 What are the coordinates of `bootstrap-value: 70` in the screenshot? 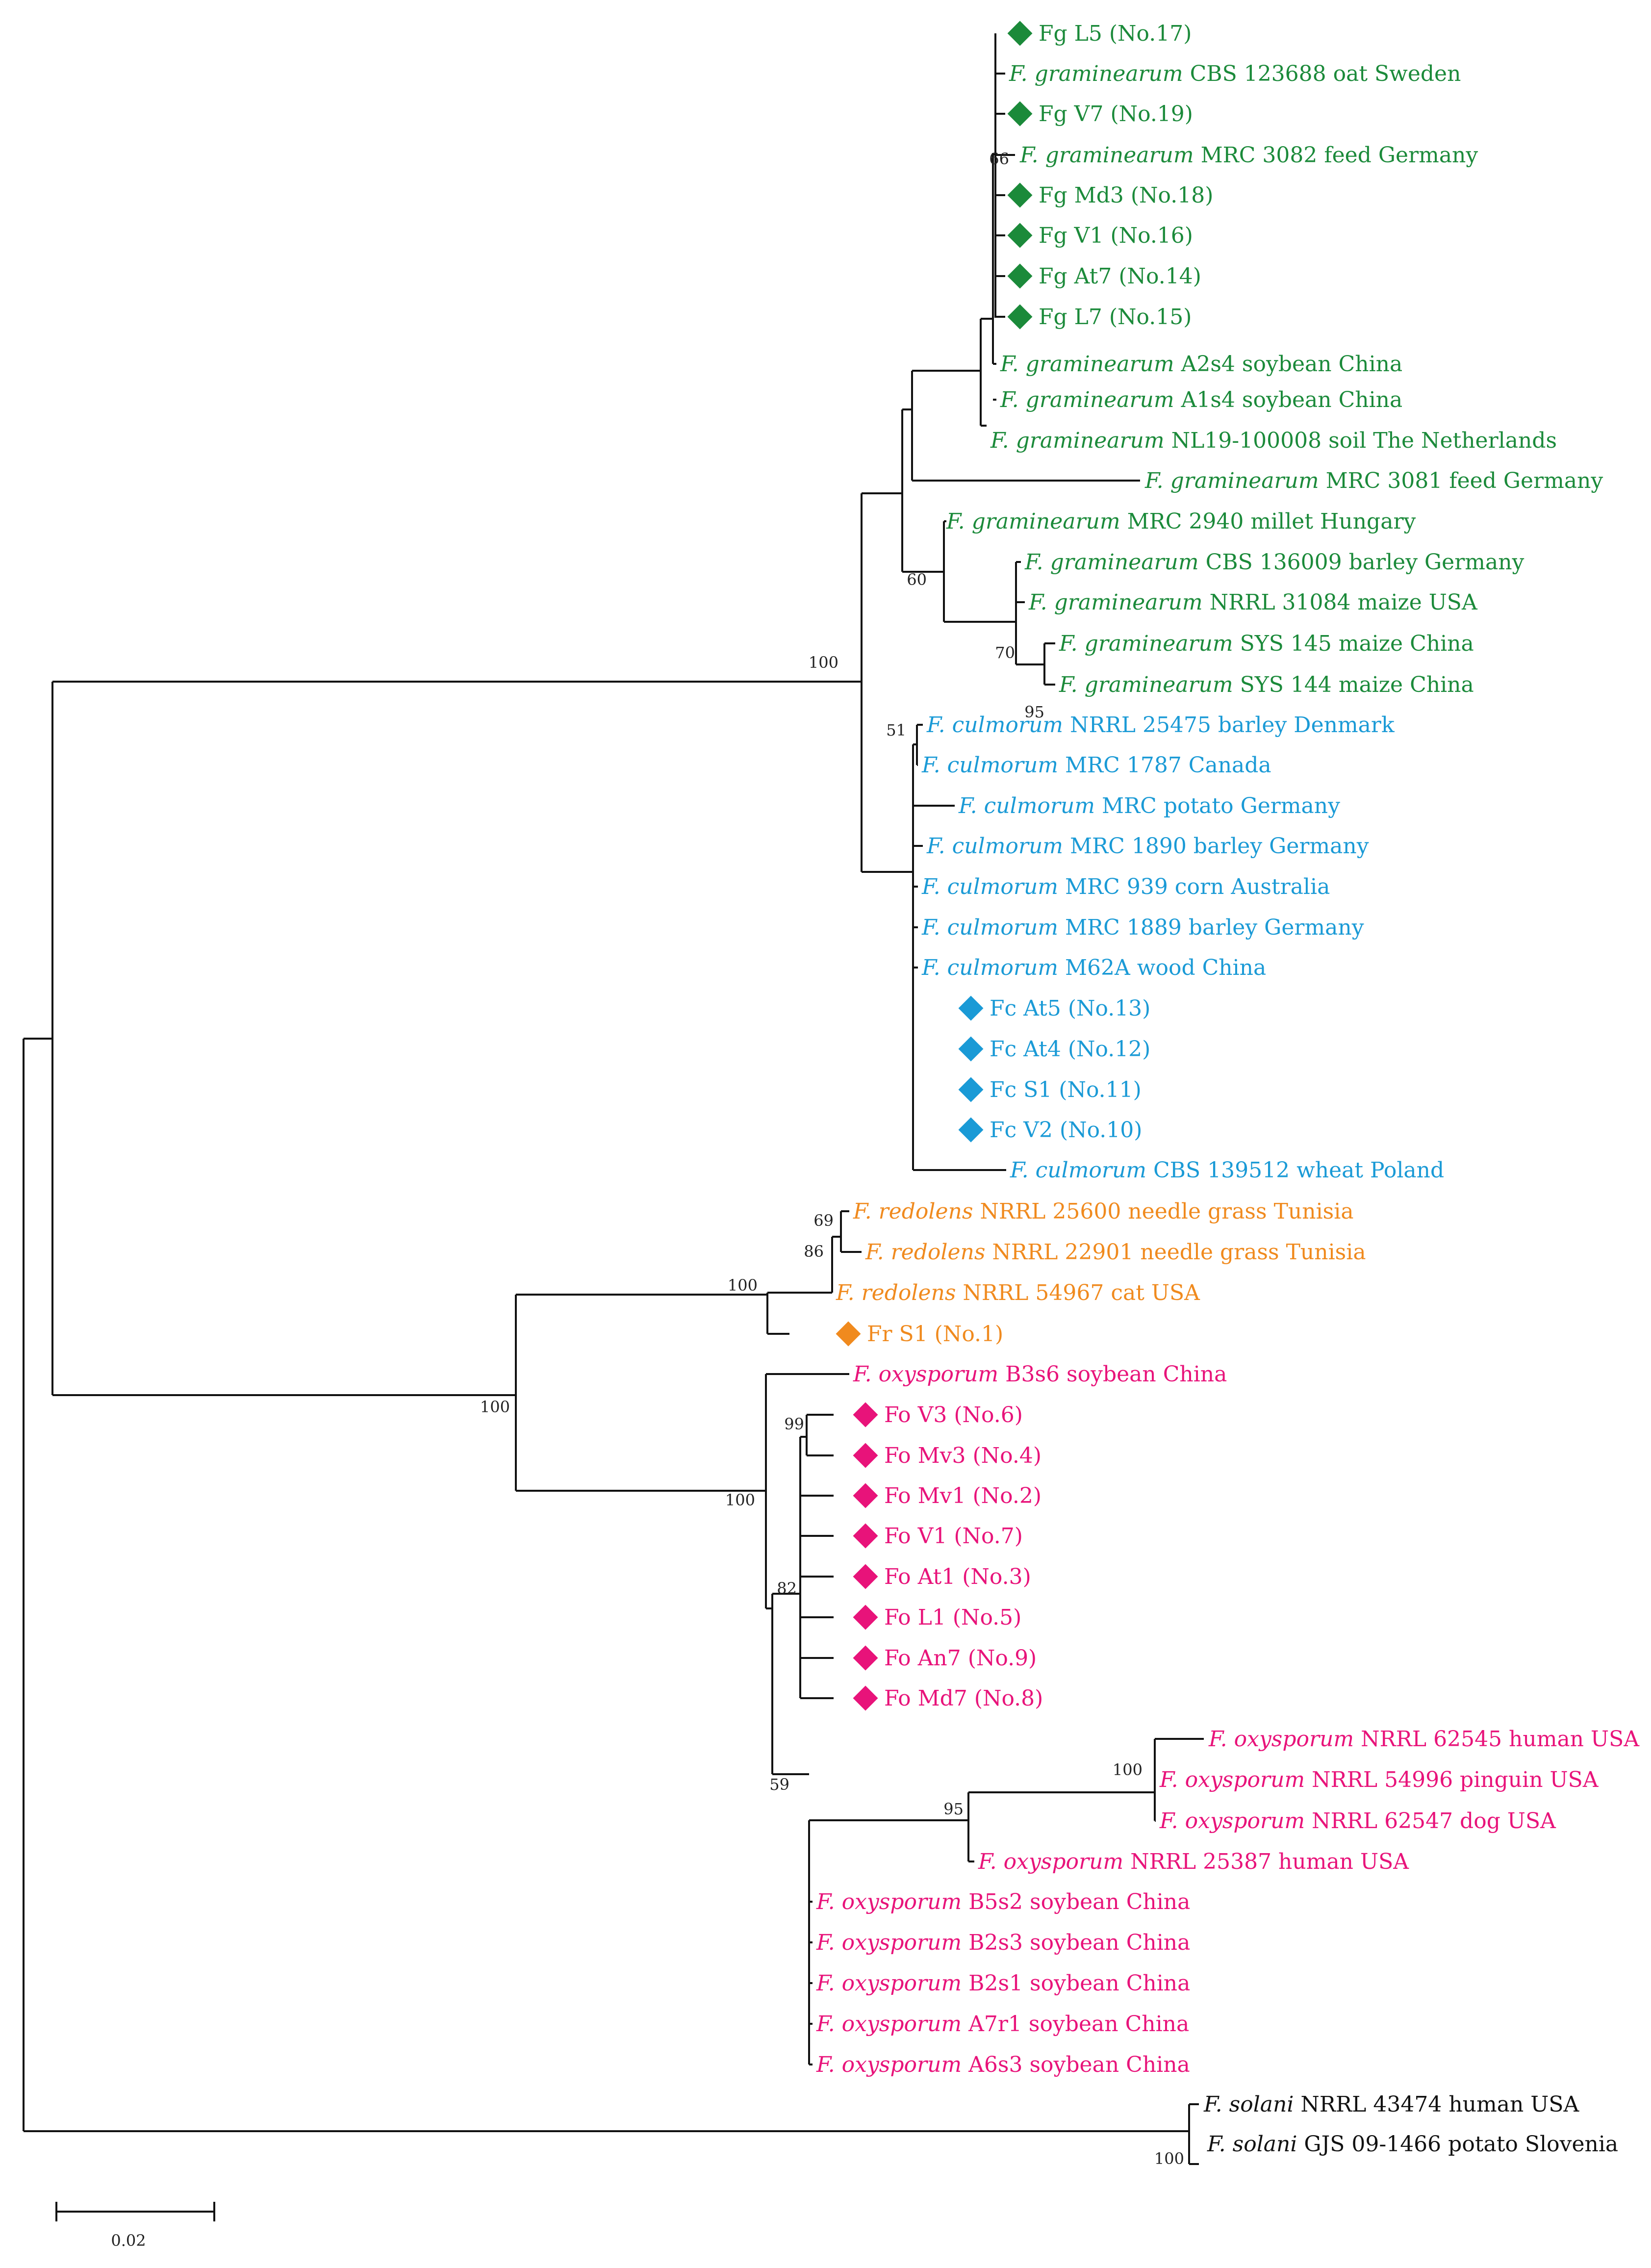 It's located at (1005, 652).